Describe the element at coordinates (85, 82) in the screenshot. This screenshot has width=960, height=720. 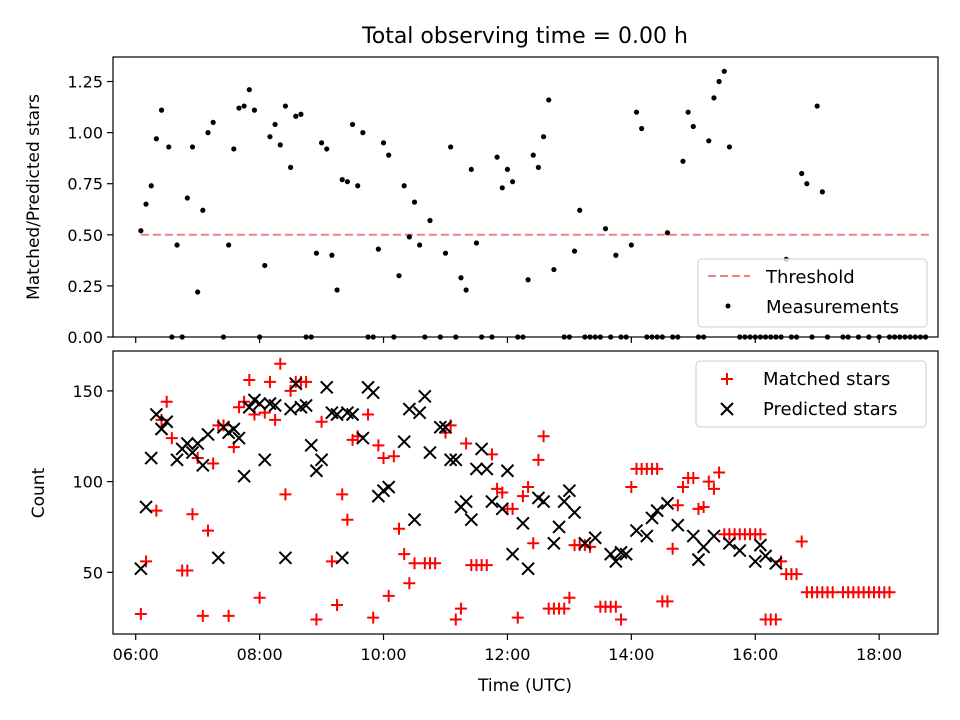
I see `top-y-tick-label: 1.25` at that location.